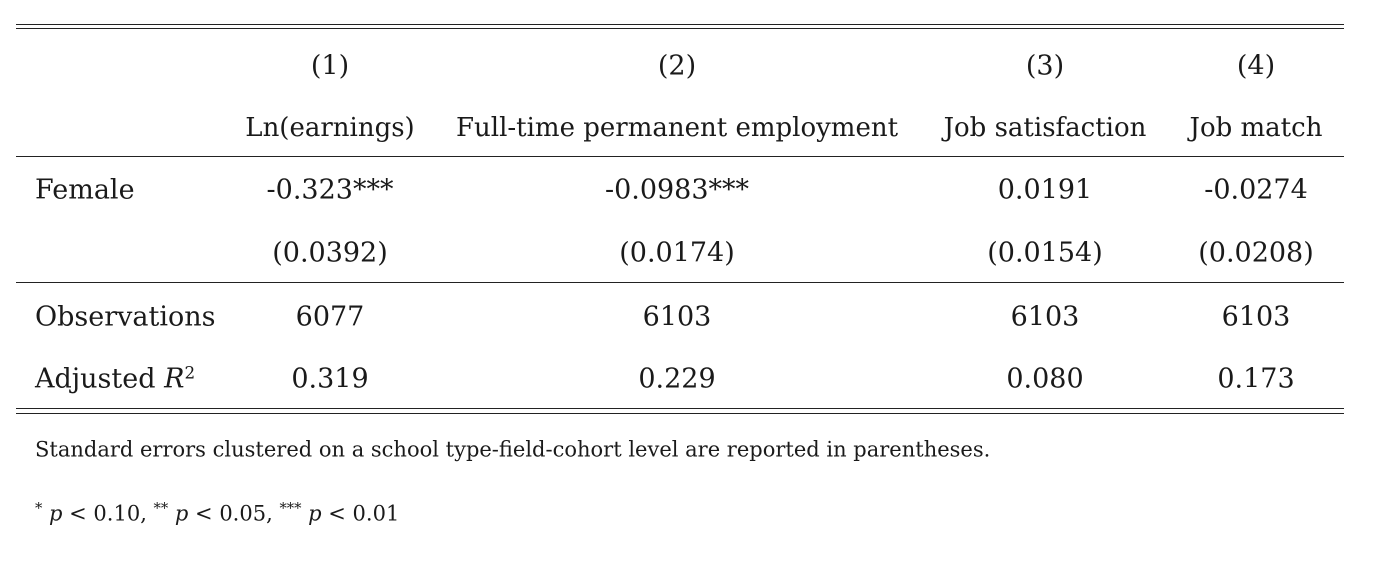 Image resolution: width=1400 pixels, height=579 pixels. Describe the element at coordinates (1045, 66) in the screenshot. I see `column-number-3: (3)` at that location.